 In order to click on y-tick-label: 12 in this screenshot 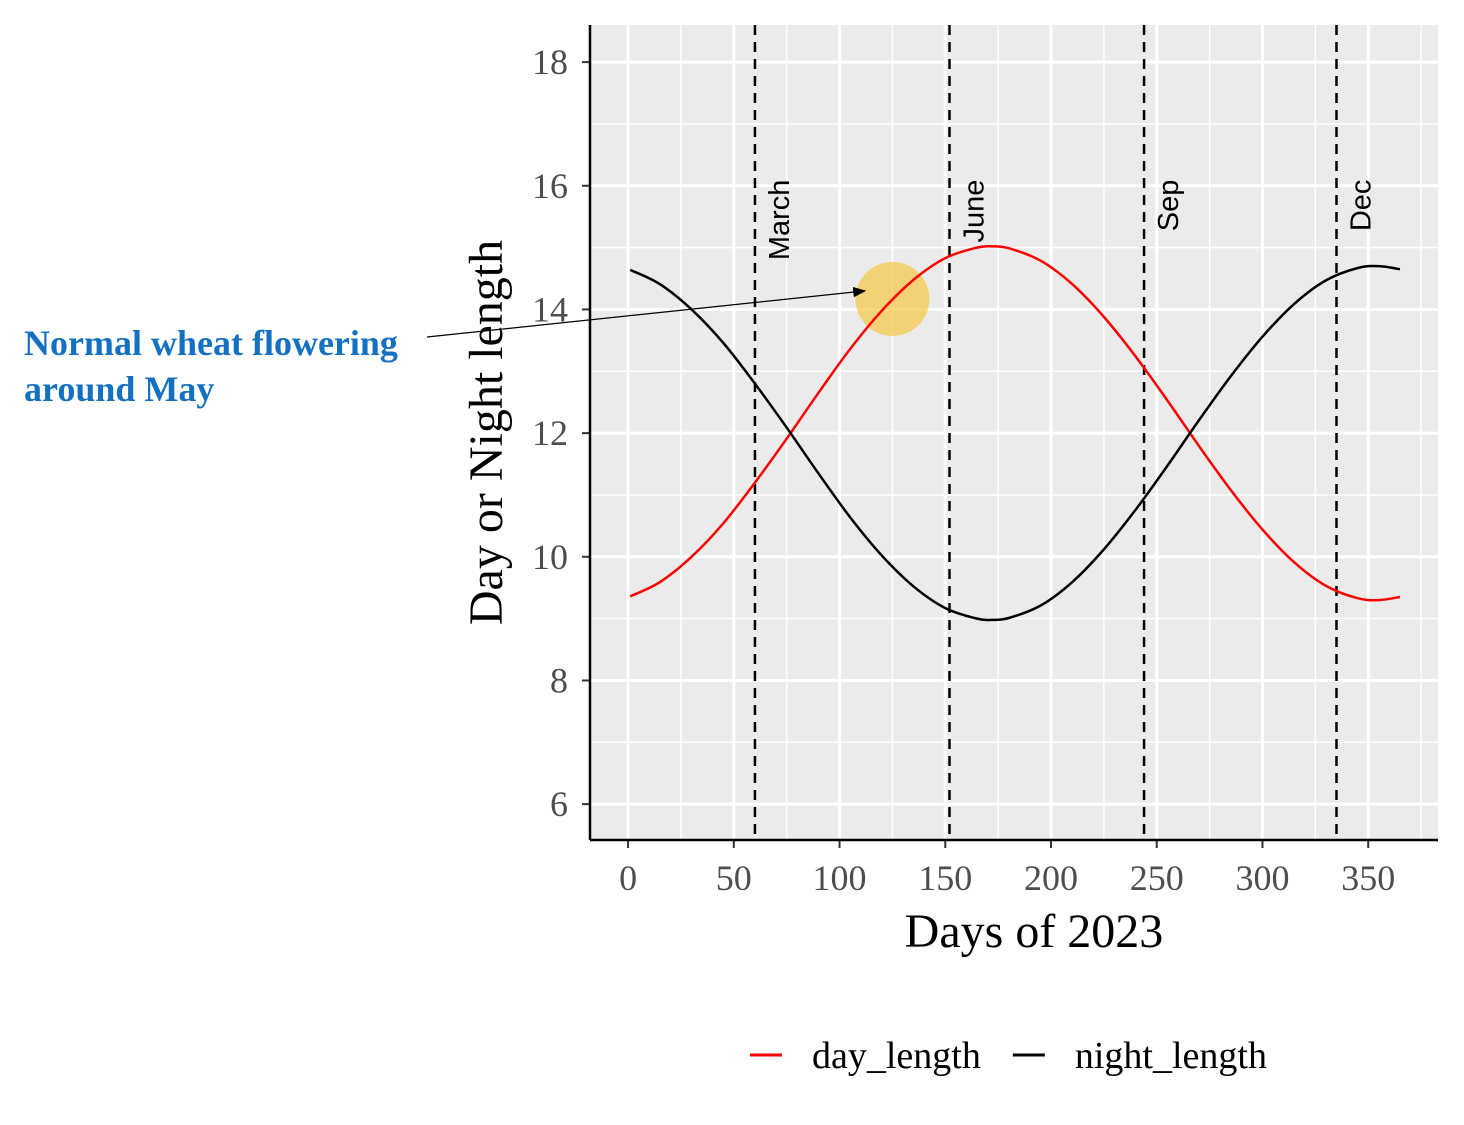, I will do `click(550, 433)`.